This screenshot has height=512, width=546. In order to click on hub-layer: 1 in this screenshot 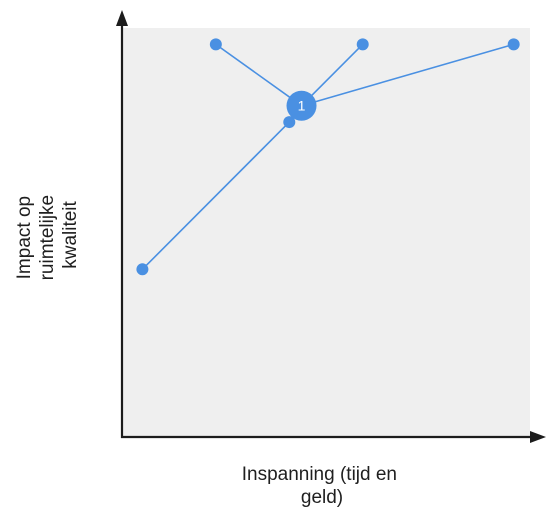, I will do `click(301, 105)`.